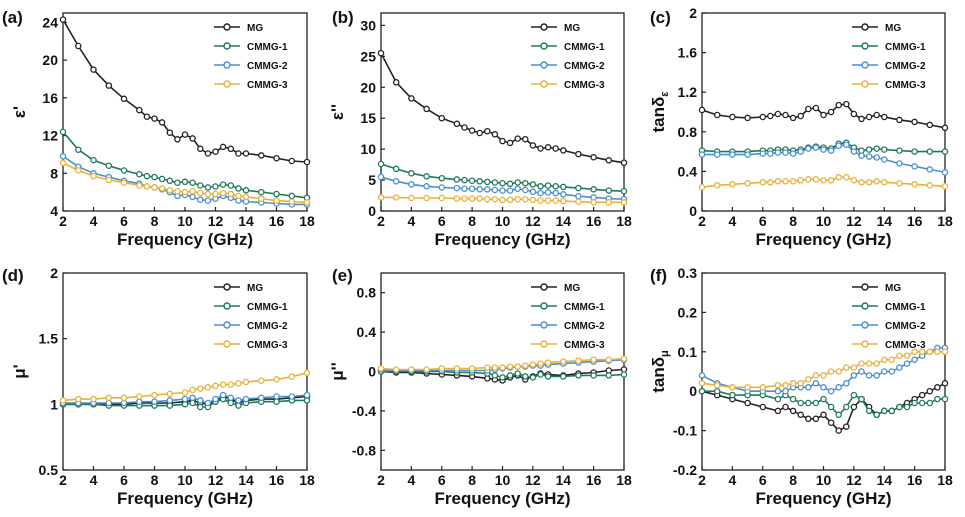 The height and width of the screenshot is (517, 965). Describe the element at coordinates (688, 92) in the screenshot. I see `y-tick-label: 1.2` at that location.